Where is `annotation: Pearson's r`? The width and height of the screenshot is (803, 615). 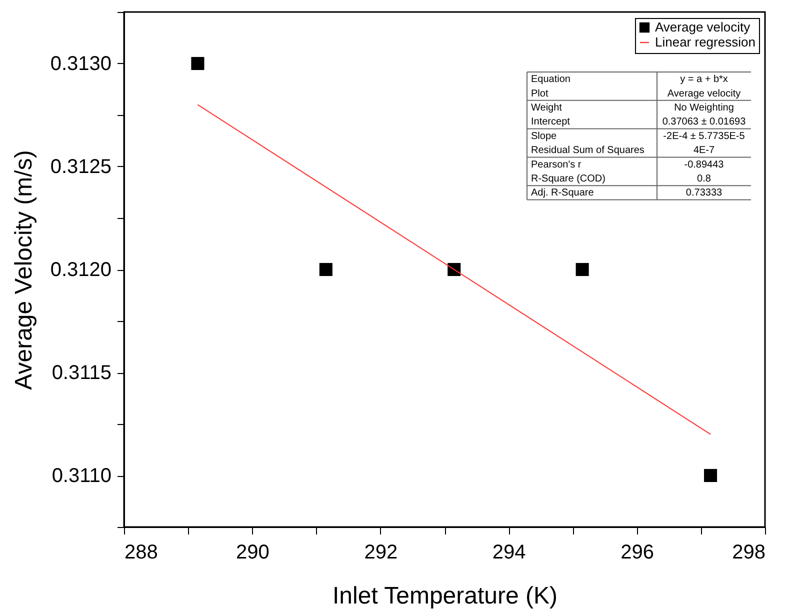
annotation: Pearson's r is located at coordinates (556, 164).